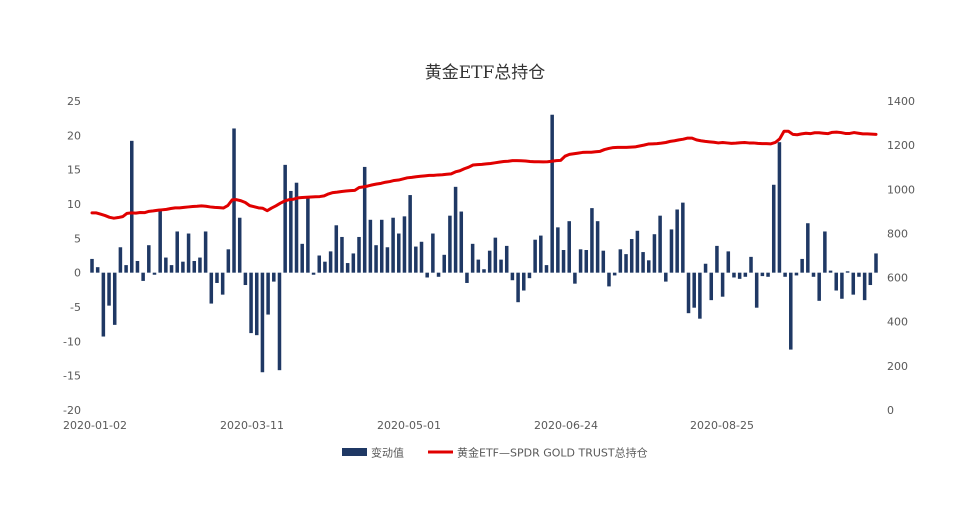  What do you see at coordinates (72, 256) in the screenshot?
I see `left-axis: 25 20 15 10 5 0 -5 -10 -15 -20` at bounding box center [72, 256].